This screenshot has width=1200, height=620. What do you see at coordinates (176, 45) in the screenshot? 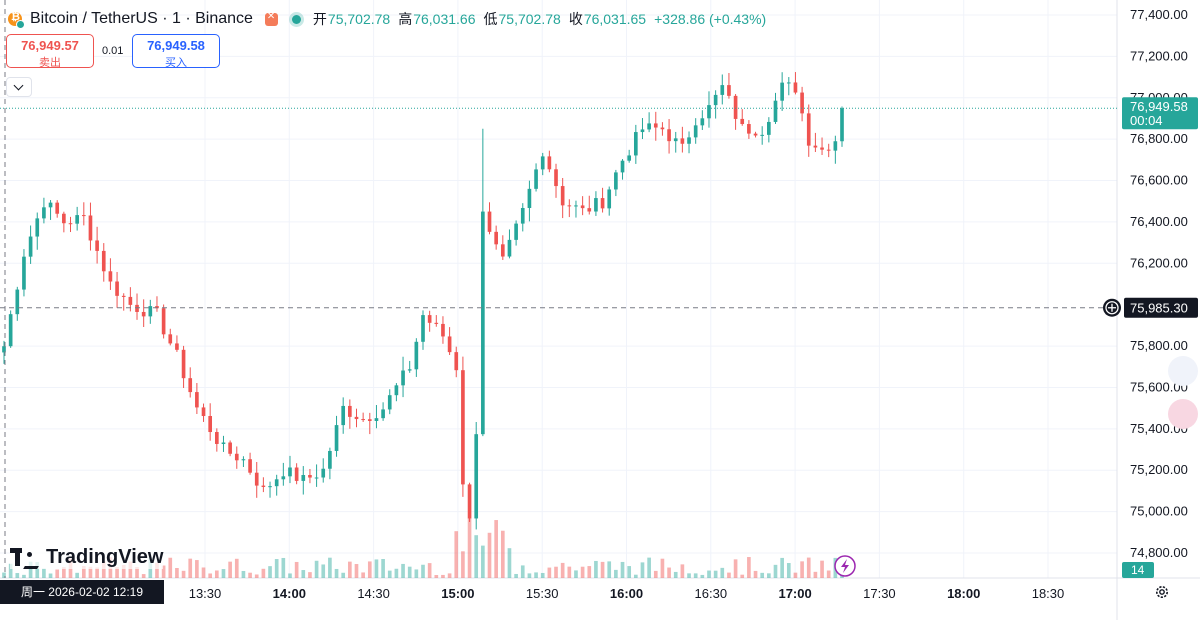
I see `buy-price: 76,949.58` at bounding box center [176, 45].